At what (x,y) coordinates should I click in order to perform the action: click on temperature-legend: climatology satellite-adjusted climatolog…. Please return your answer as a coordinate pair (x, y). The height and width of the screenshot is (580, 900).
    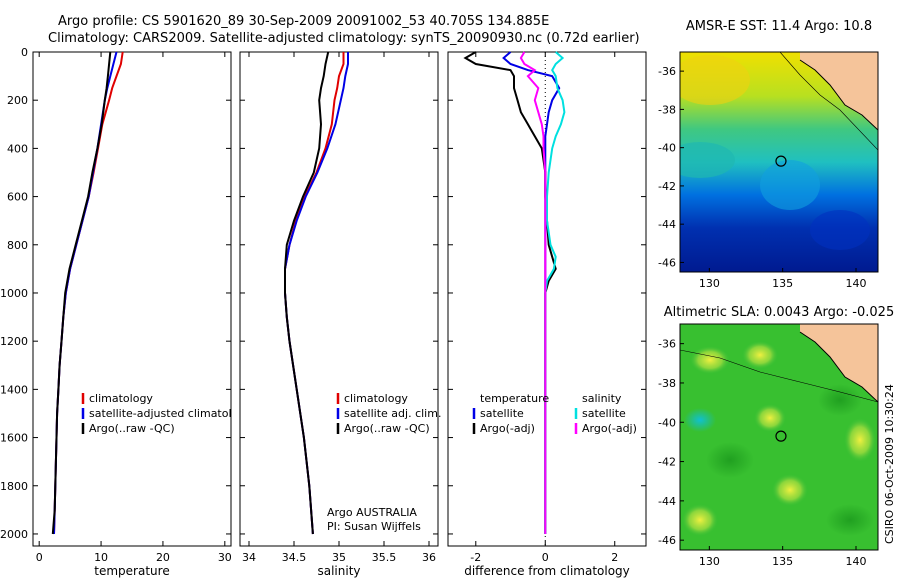
    Looking at the image, I should click on (166, 413).